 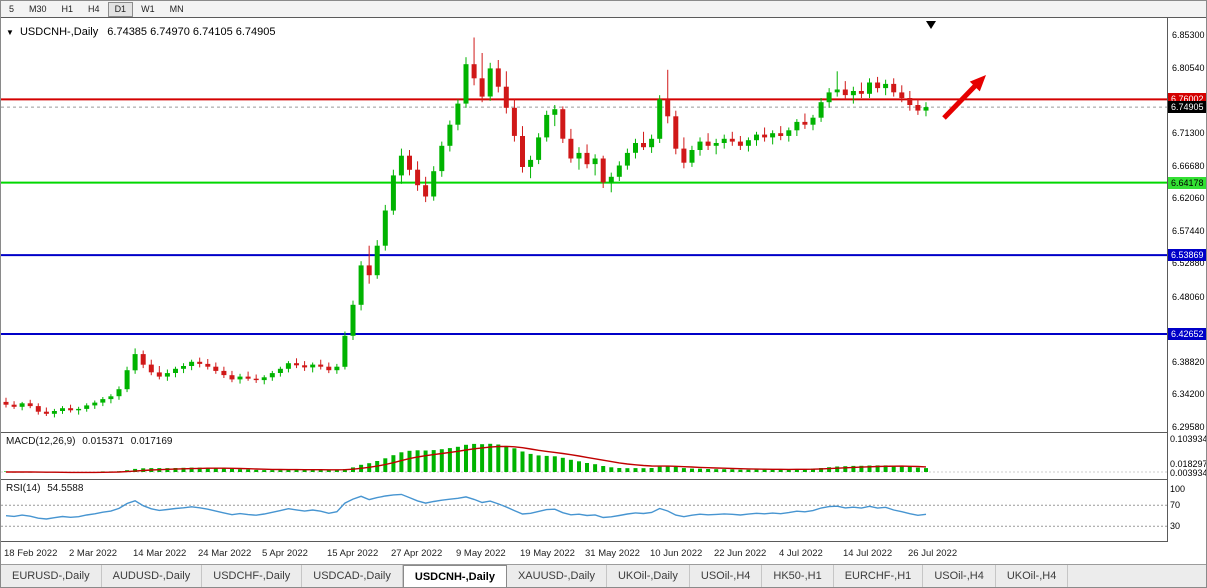 What do you see at coordinates (931, 25) in the screenshot?
I see `autoscroll-marker-icon` at bounding box center [931, 25].